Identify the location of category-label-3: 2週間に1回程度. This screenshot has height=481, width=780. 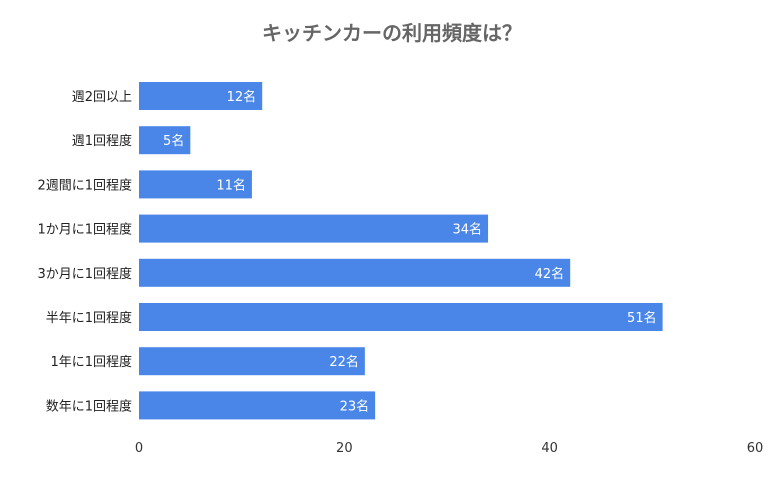
(84, 185).